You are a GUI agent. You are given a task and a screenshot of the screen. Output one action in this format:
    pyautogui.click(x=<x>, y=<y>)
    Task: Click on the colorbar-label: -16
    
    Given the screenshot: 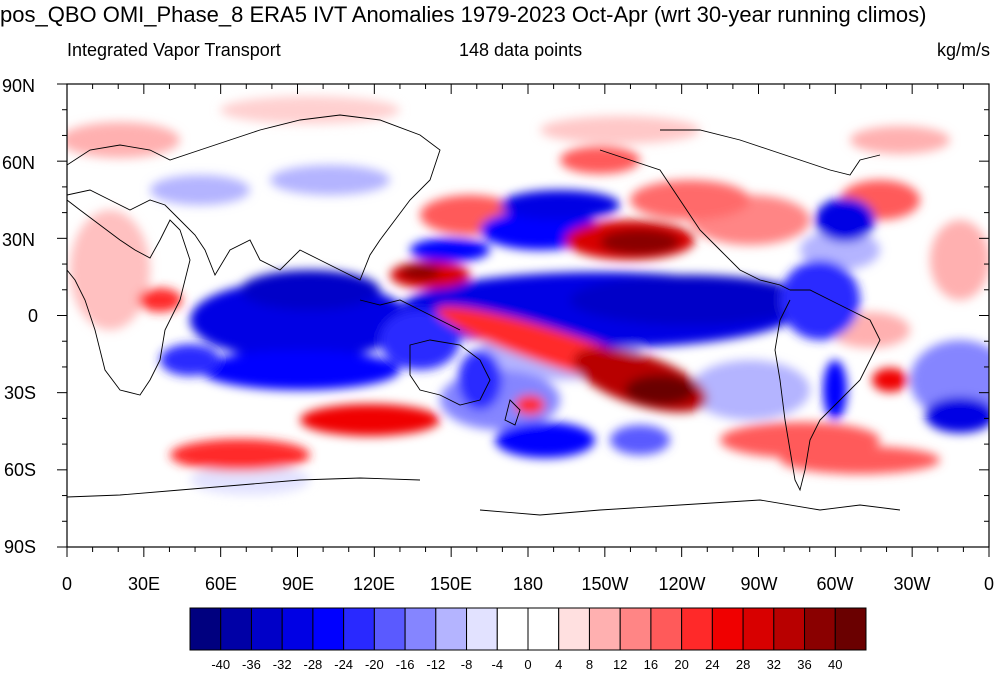 What is the action you would take?
    pyautogui.click(x=405, y=664)
    